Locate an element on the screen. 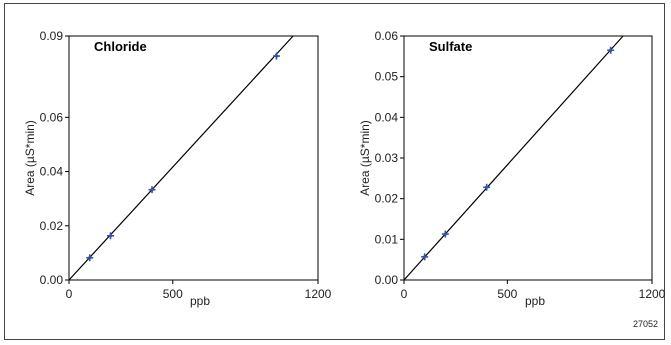  y-tick-label: 0.01 is located at coordinates (387, 239).